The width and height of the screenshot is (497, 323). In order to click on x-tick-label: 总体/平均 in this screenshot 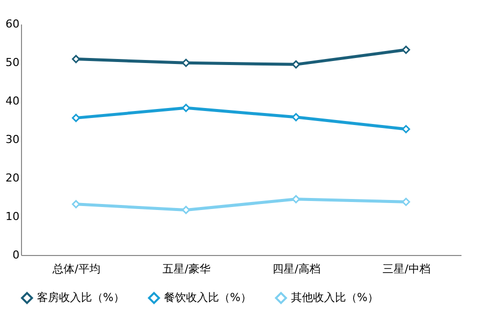, I will do `click(76, 269)`.